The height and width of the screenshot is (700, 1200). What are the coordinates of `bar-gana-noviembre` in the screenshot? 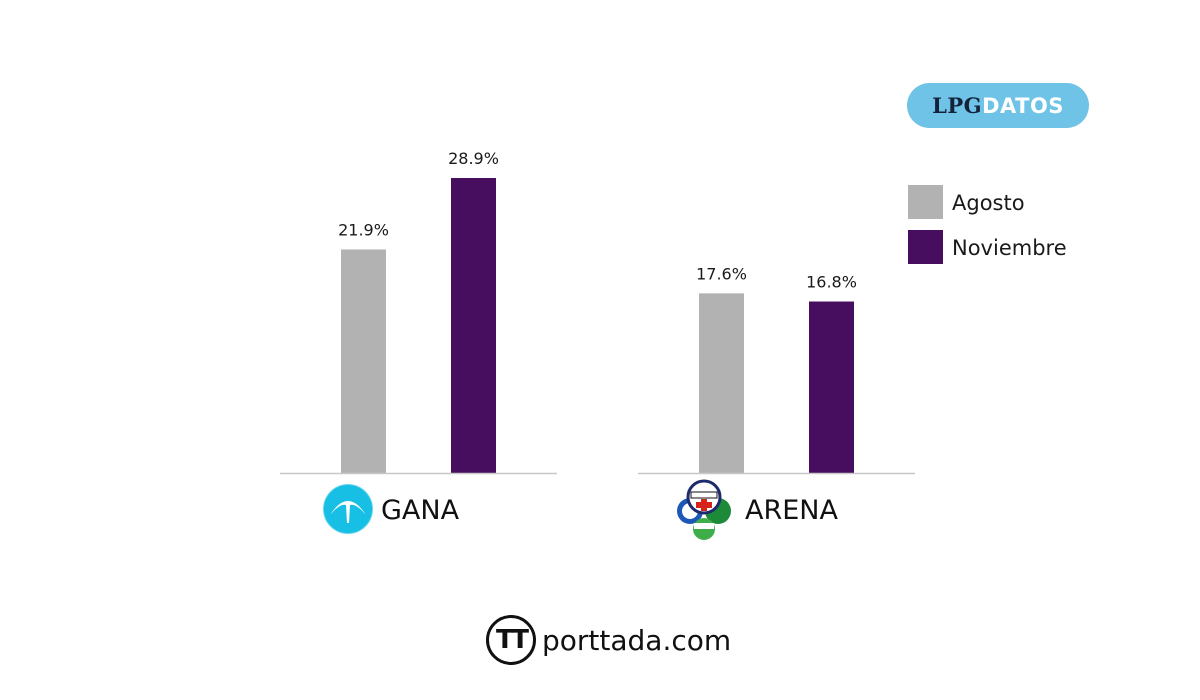 It's located at (473, 325).